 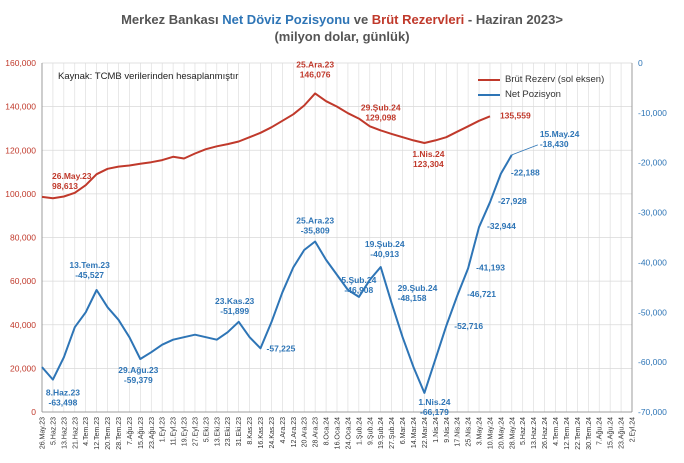 What do you see at coordinates (512, 433) in the screenshot?
I see `x-axis-tick-label: 28.May.24` at bounding box center [512, 433].